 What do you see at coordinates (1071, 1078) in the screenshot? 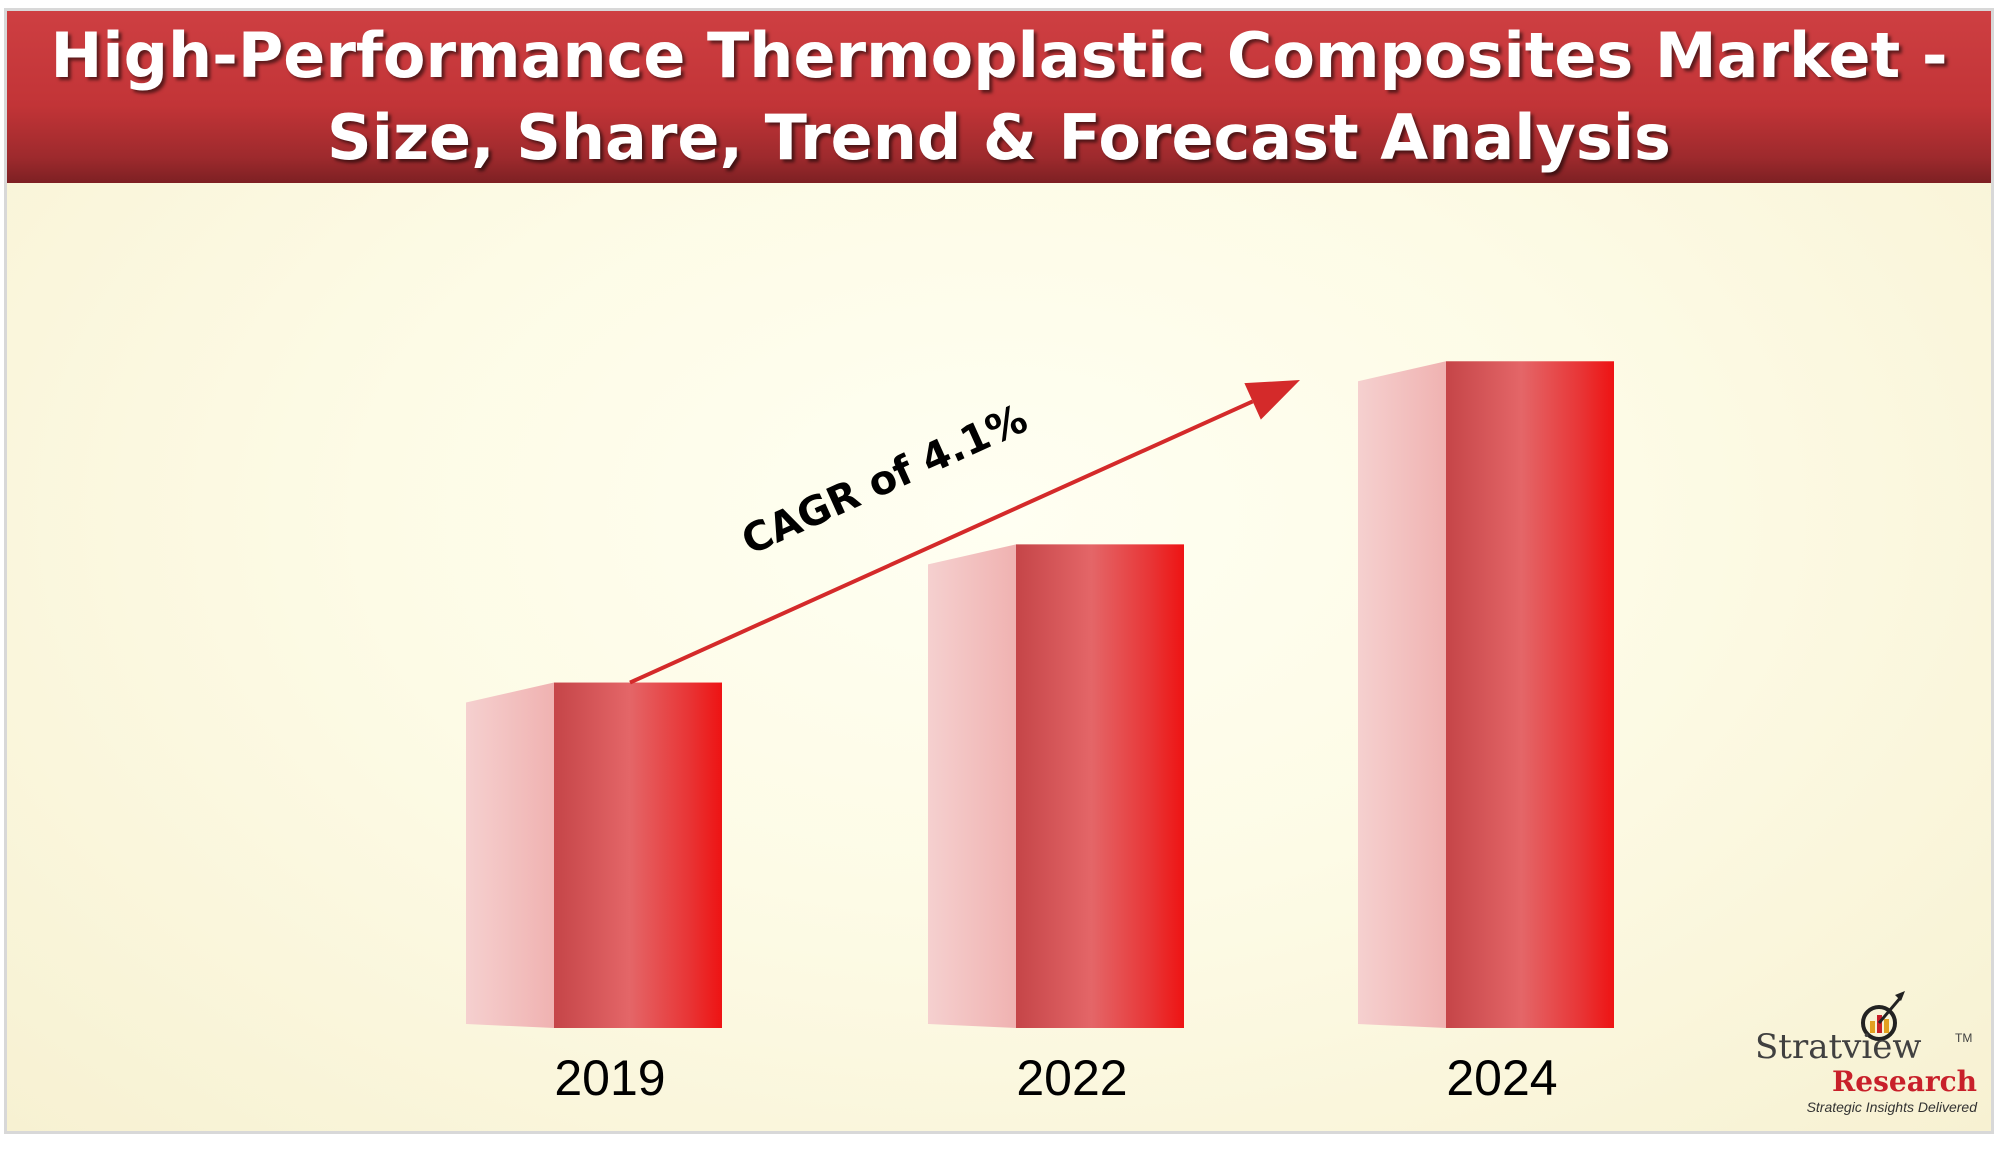
I see `x-tick-label: 2022` at bounding box center [1071, 1078].